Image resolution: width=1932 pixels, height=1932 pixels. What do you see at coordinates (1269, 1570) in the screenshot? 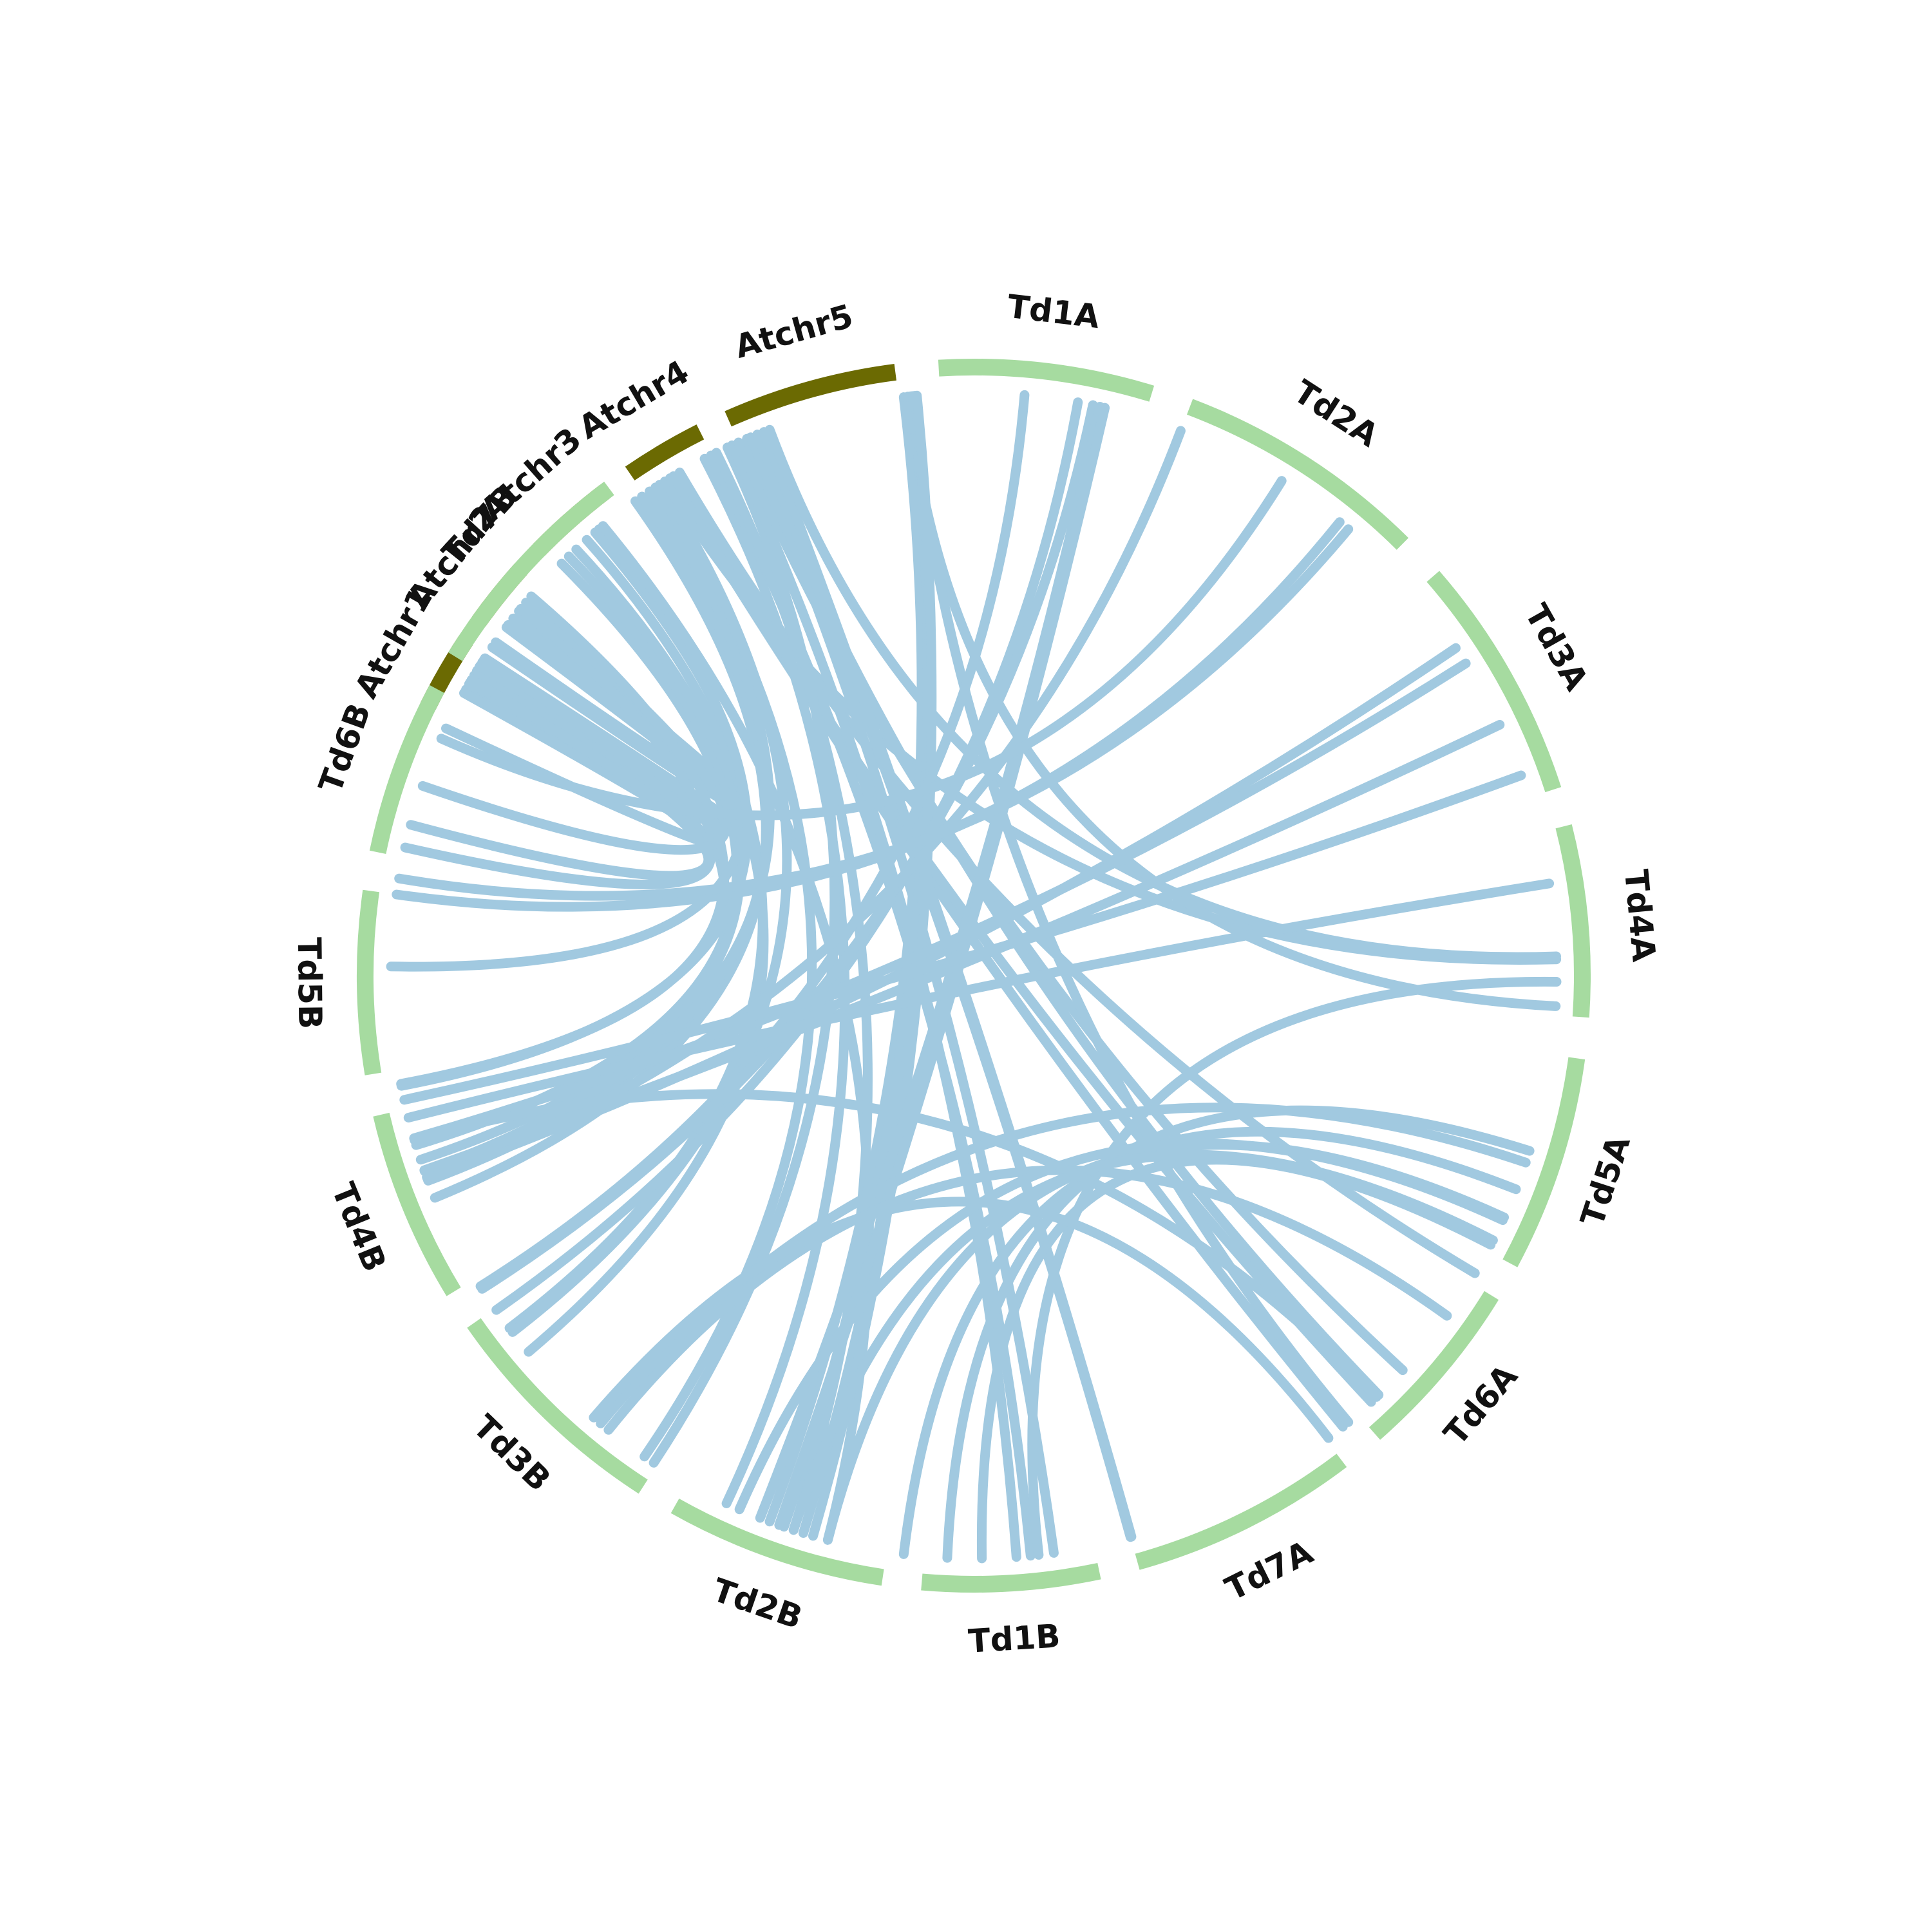
I see `chromosome-label-td7a: Td7A` at bounding box center [1269, 1570].